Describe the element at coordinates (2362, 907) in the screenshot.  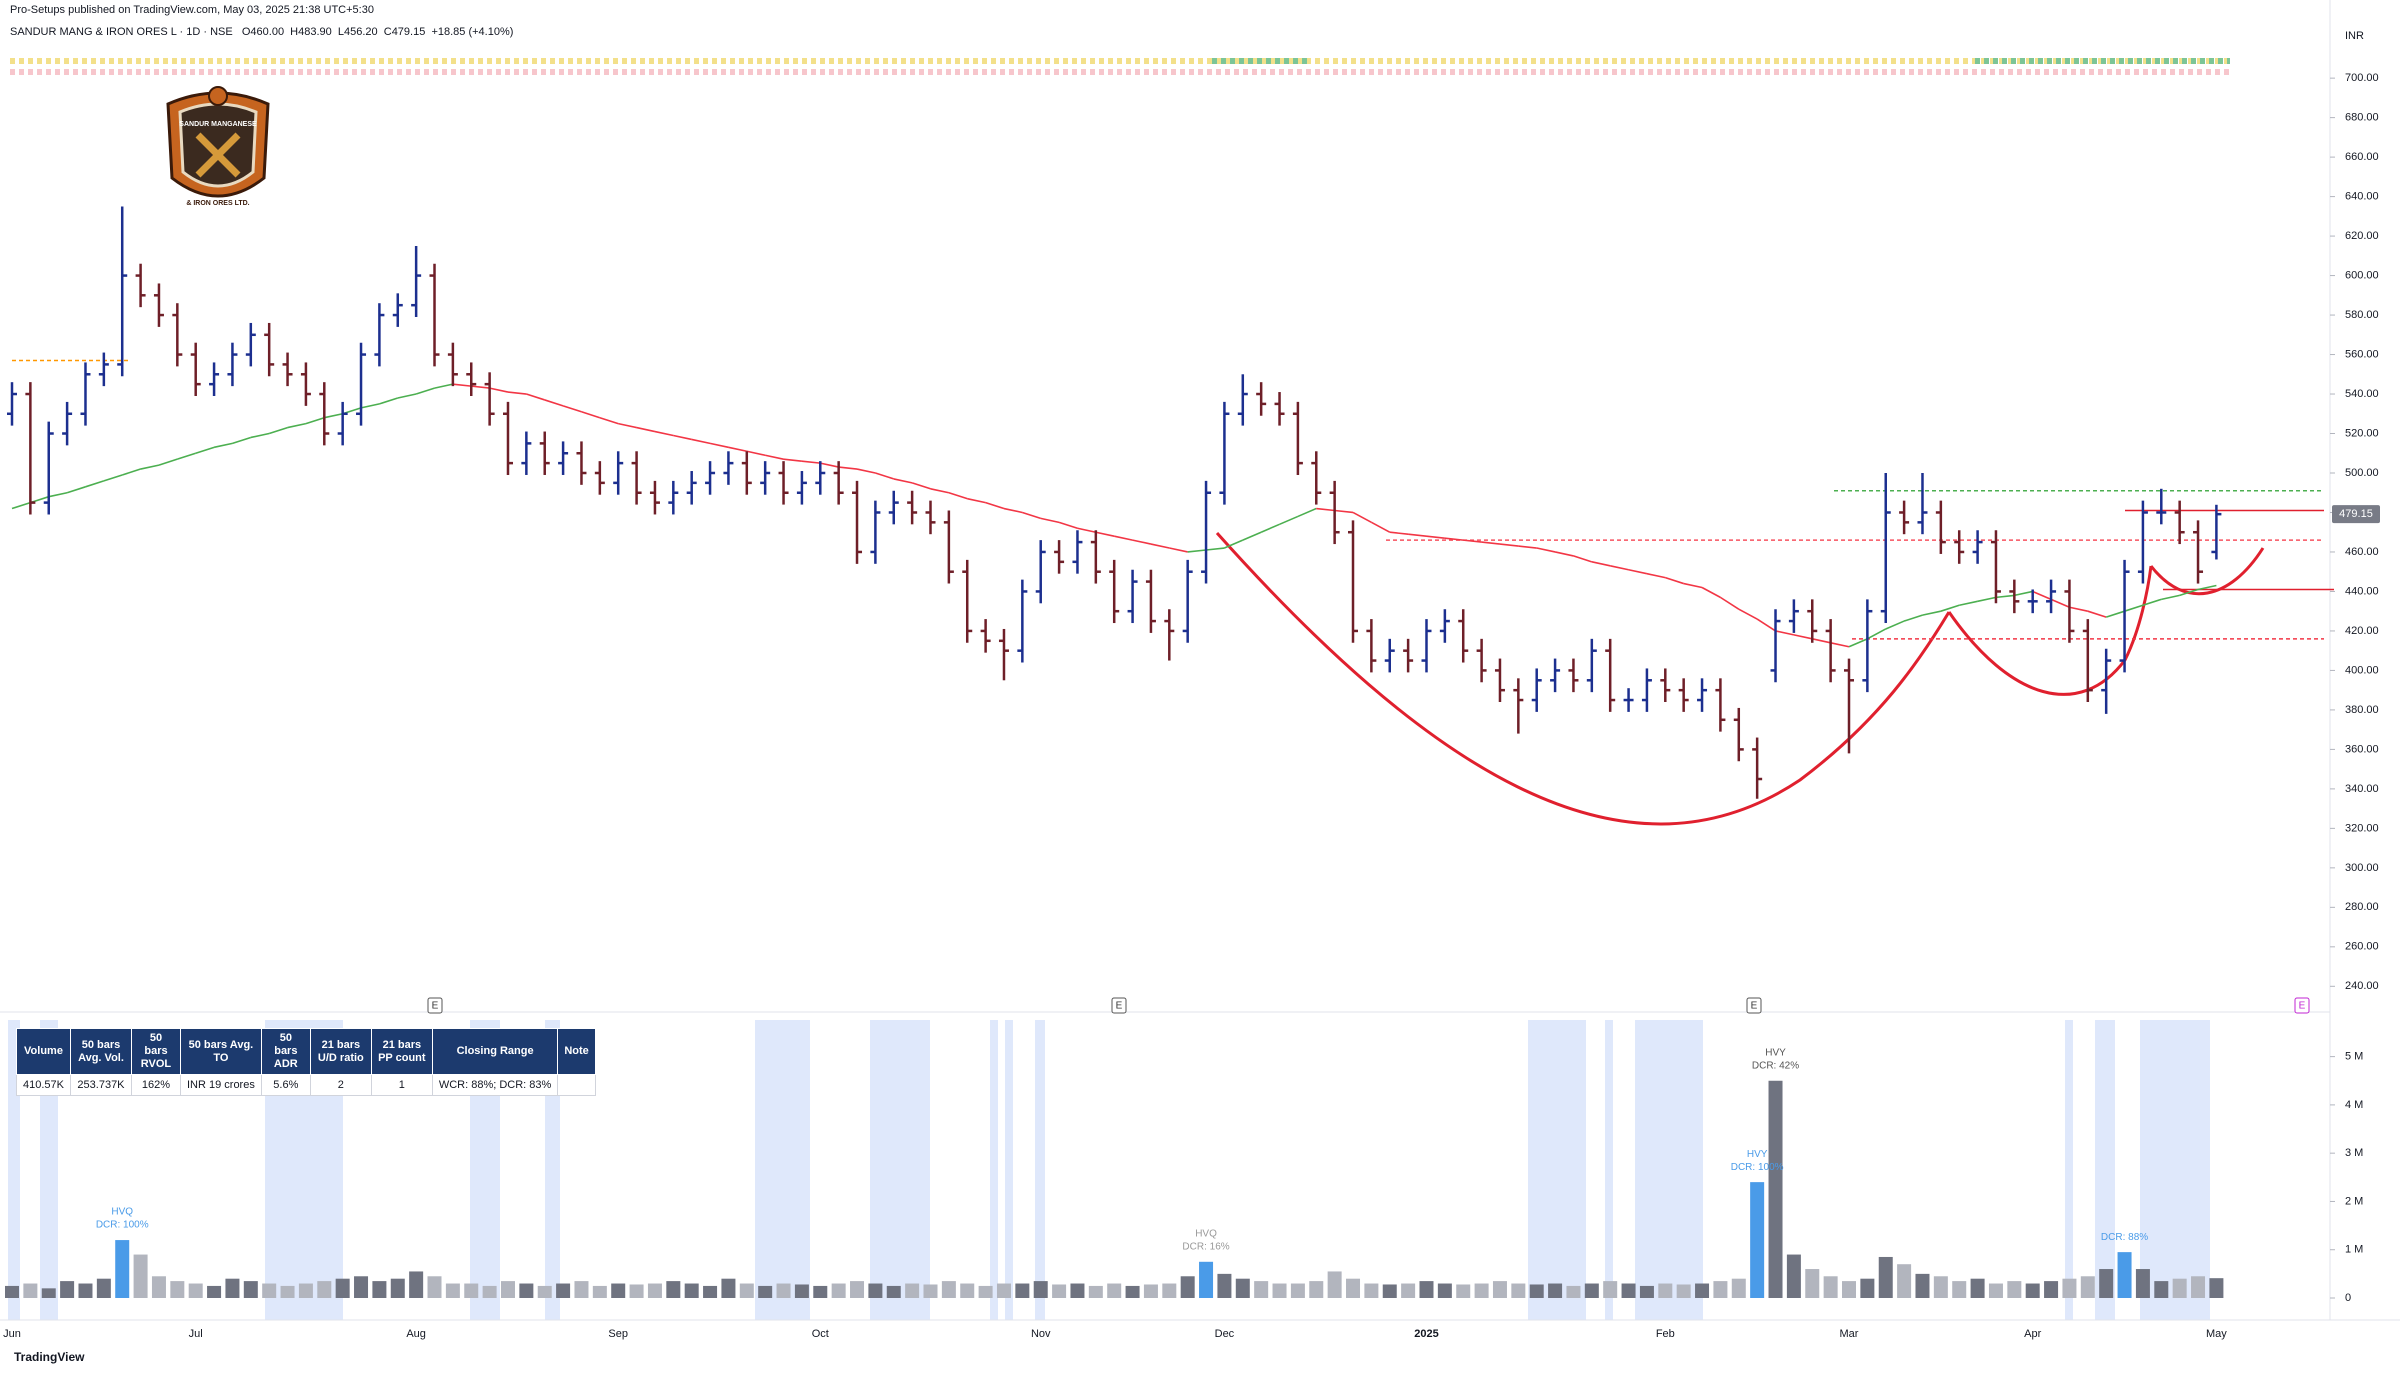
I see `y-tick-label: 280.00` at that location.